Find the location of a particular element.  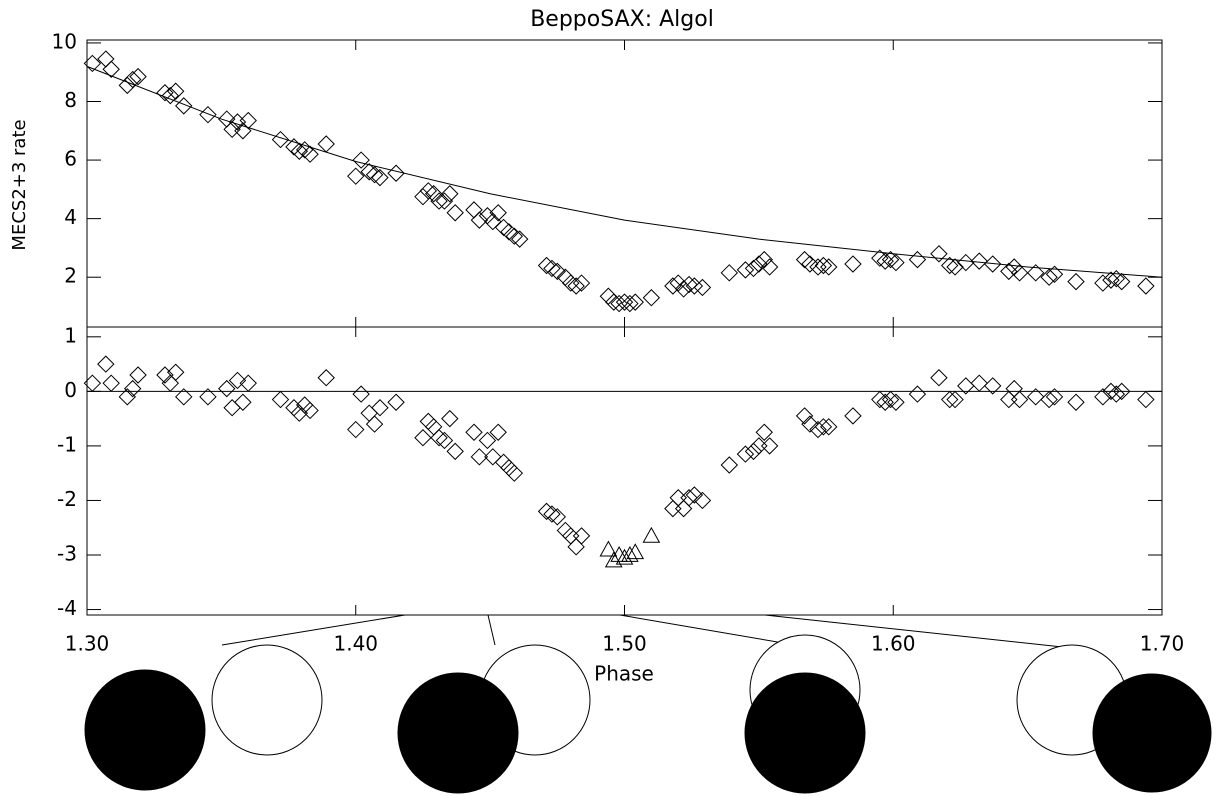

x-axis-label: Phase is located at coordinates (624, 674).